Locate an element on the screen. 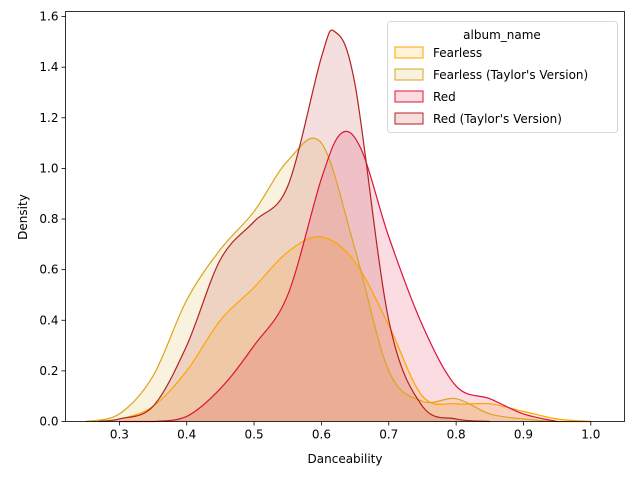 This screenshot has width=640, height=480. legend-swatch-red-taylor-s-version is located at coordinates (409, 118).